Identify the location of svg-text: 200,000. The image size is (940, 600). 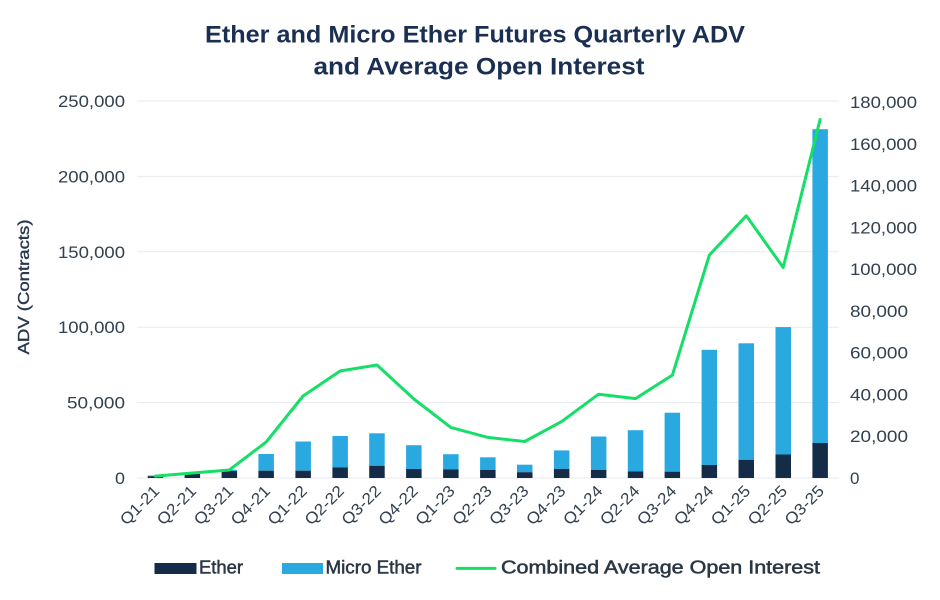
(91, 176).